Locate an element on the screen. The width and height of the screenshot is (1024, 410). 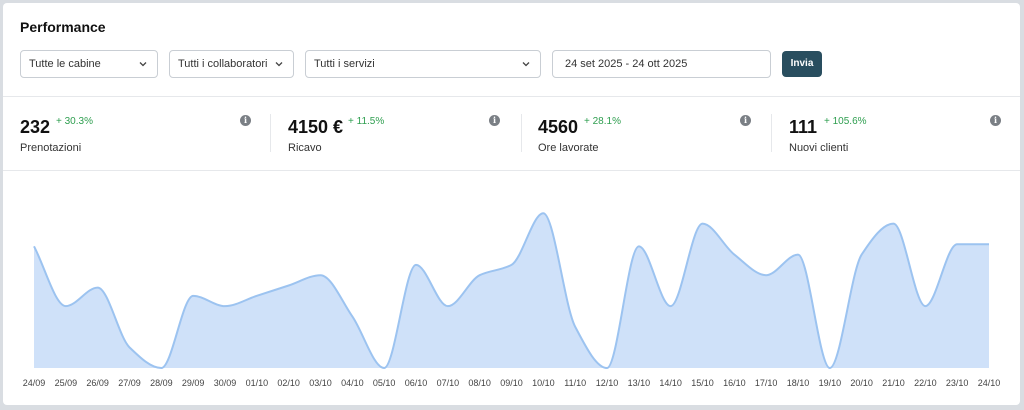
cabins-select: Tutte le cabine is located at coordinates (89, 64).